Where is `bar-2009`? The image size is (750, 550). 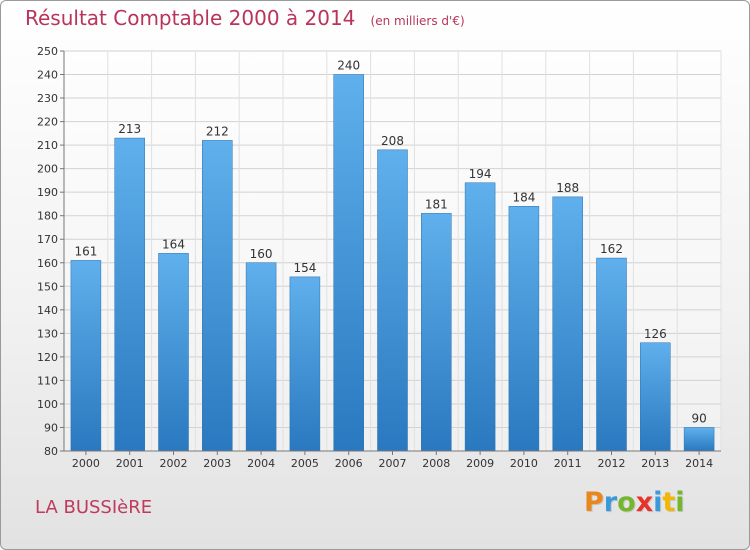
bar-2009 is located at coordinates (480, 317).